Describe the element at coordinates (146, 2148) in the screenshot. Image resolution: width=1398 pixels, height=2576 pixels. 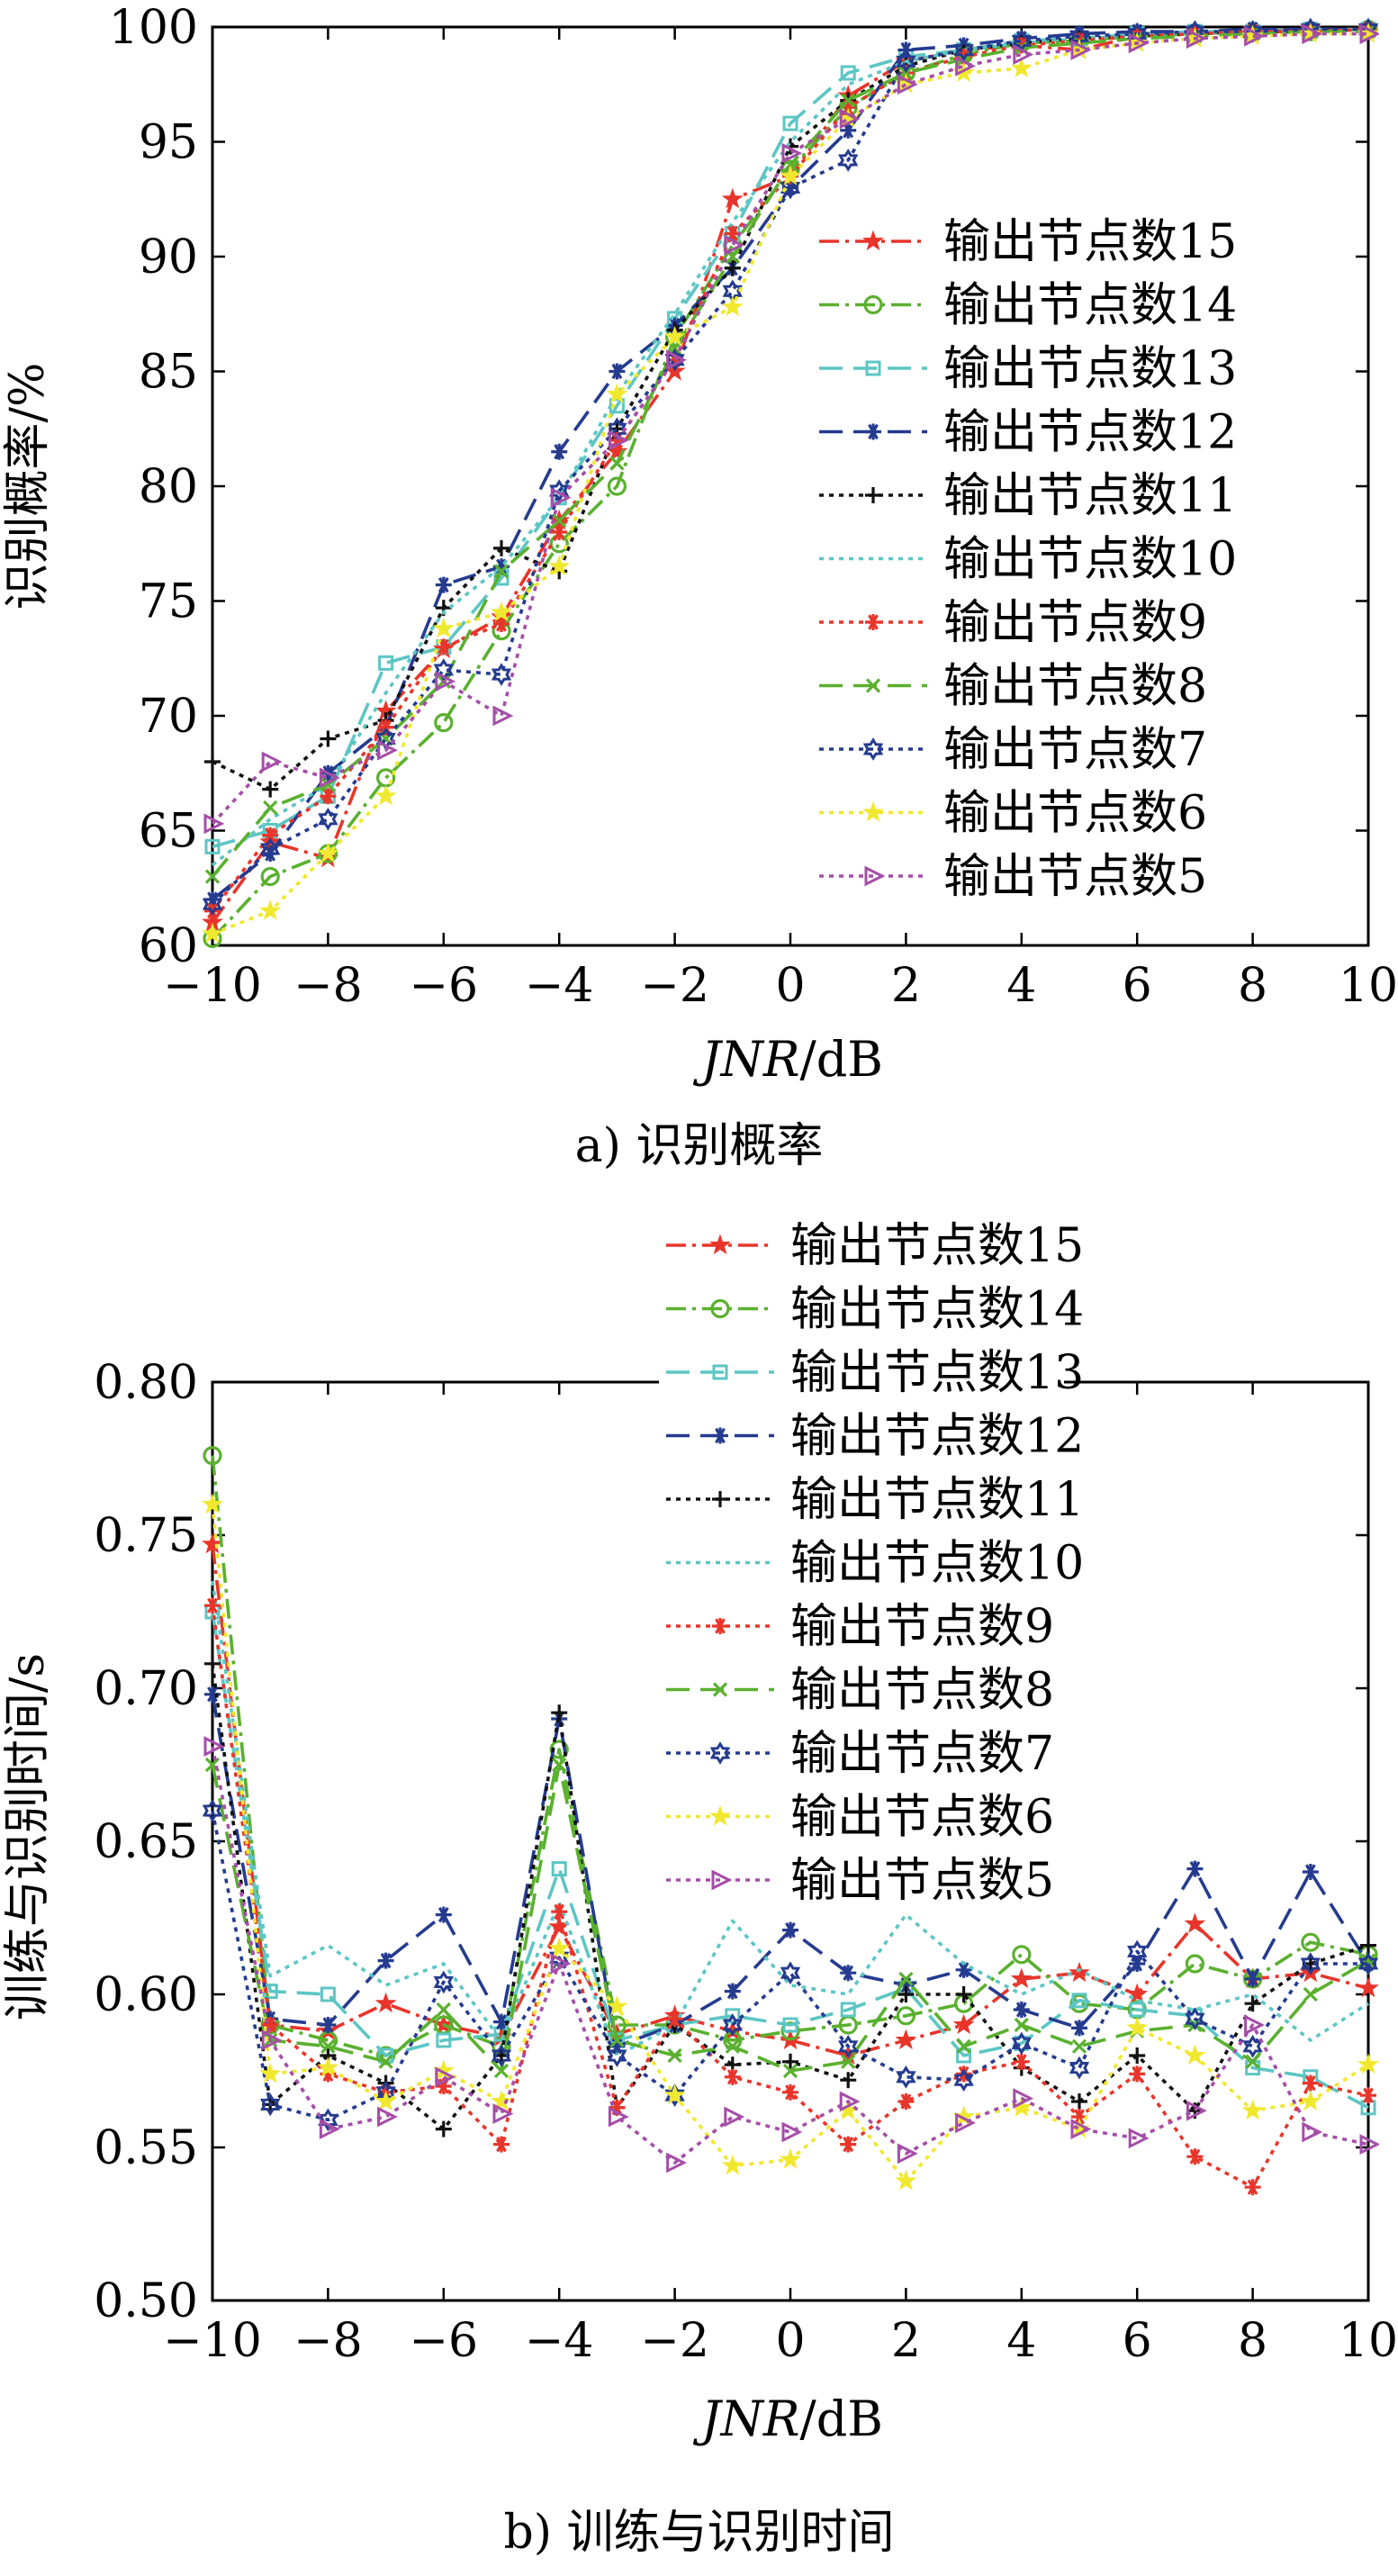
I see `y-tick-label: 0.55` at that location.